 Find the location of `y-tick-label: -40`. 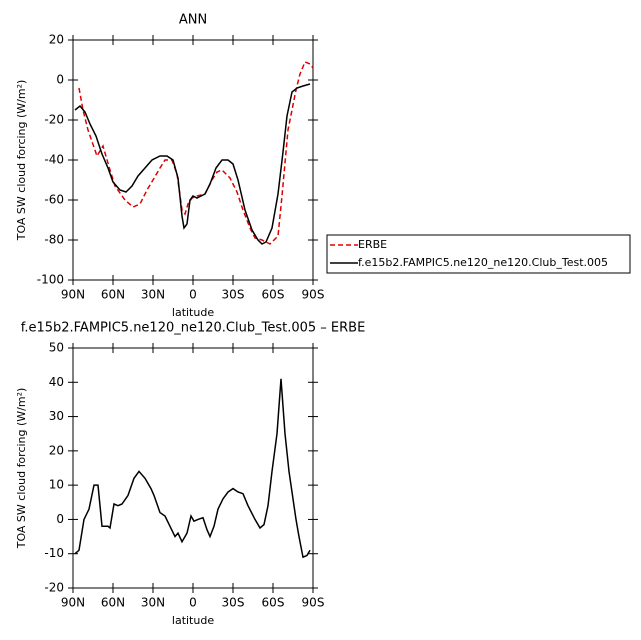

y-tick-label: -40 is located at coordinates (54, 160).